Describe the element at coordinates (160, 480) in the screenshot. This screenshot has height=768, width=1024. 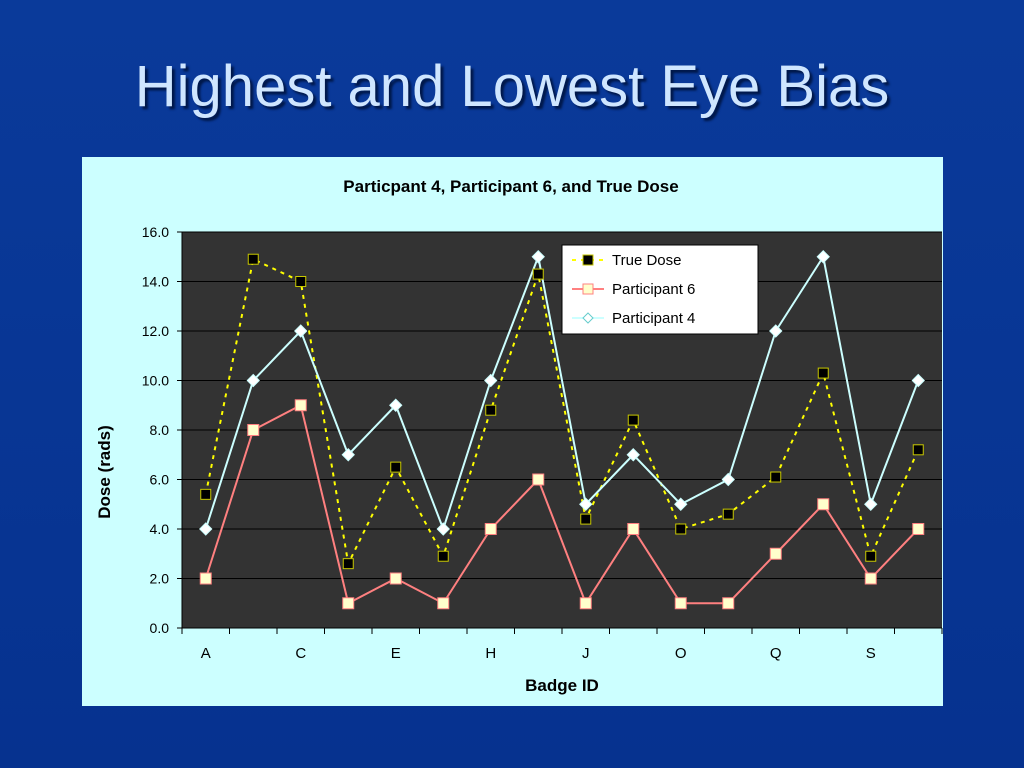
I see `y-tick-label: 6.0` at that location.